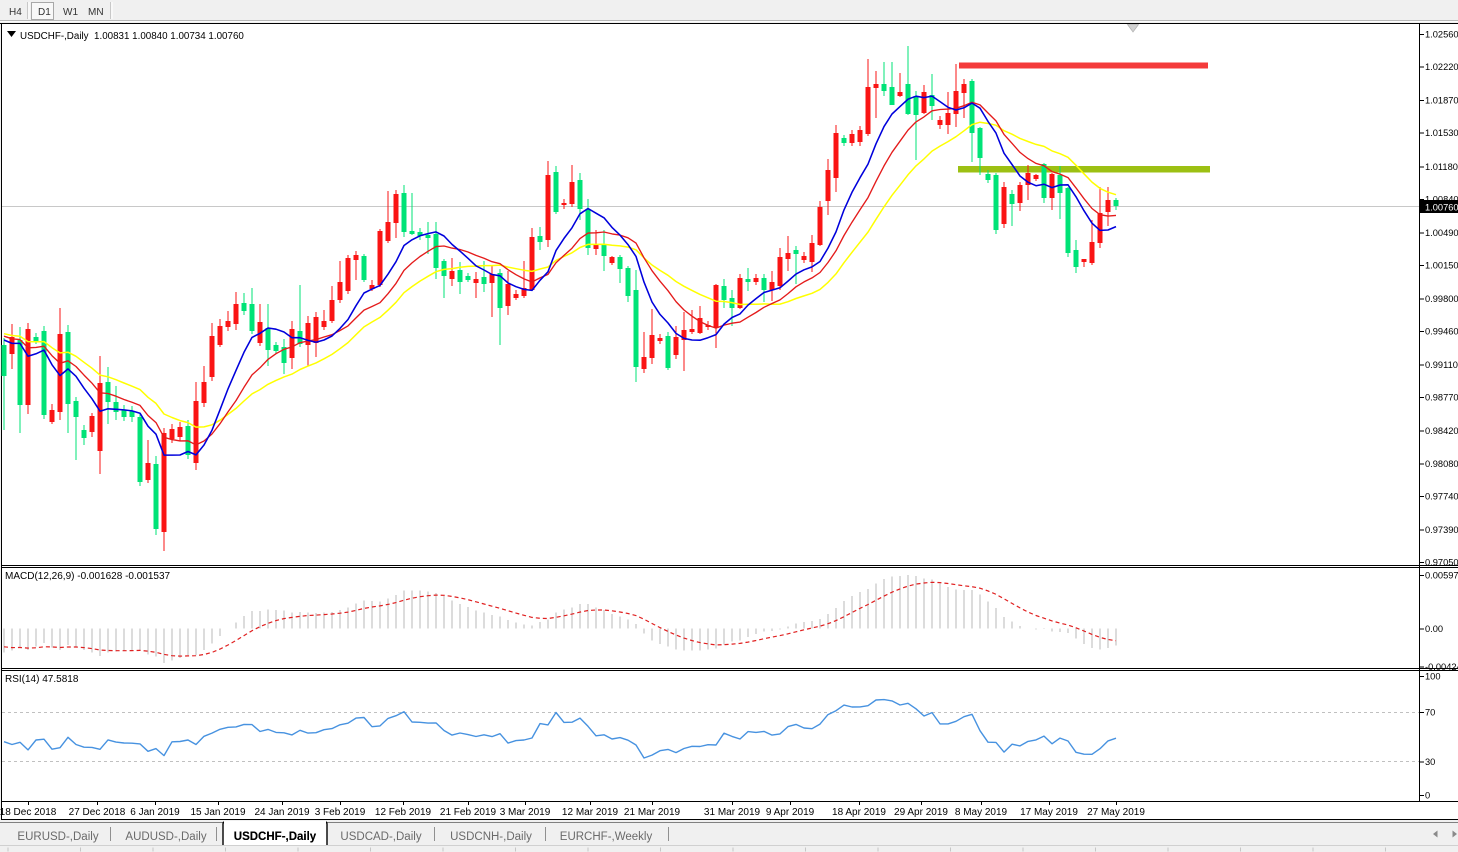  I want to click on svg-text: 30, so click(1430, 762).